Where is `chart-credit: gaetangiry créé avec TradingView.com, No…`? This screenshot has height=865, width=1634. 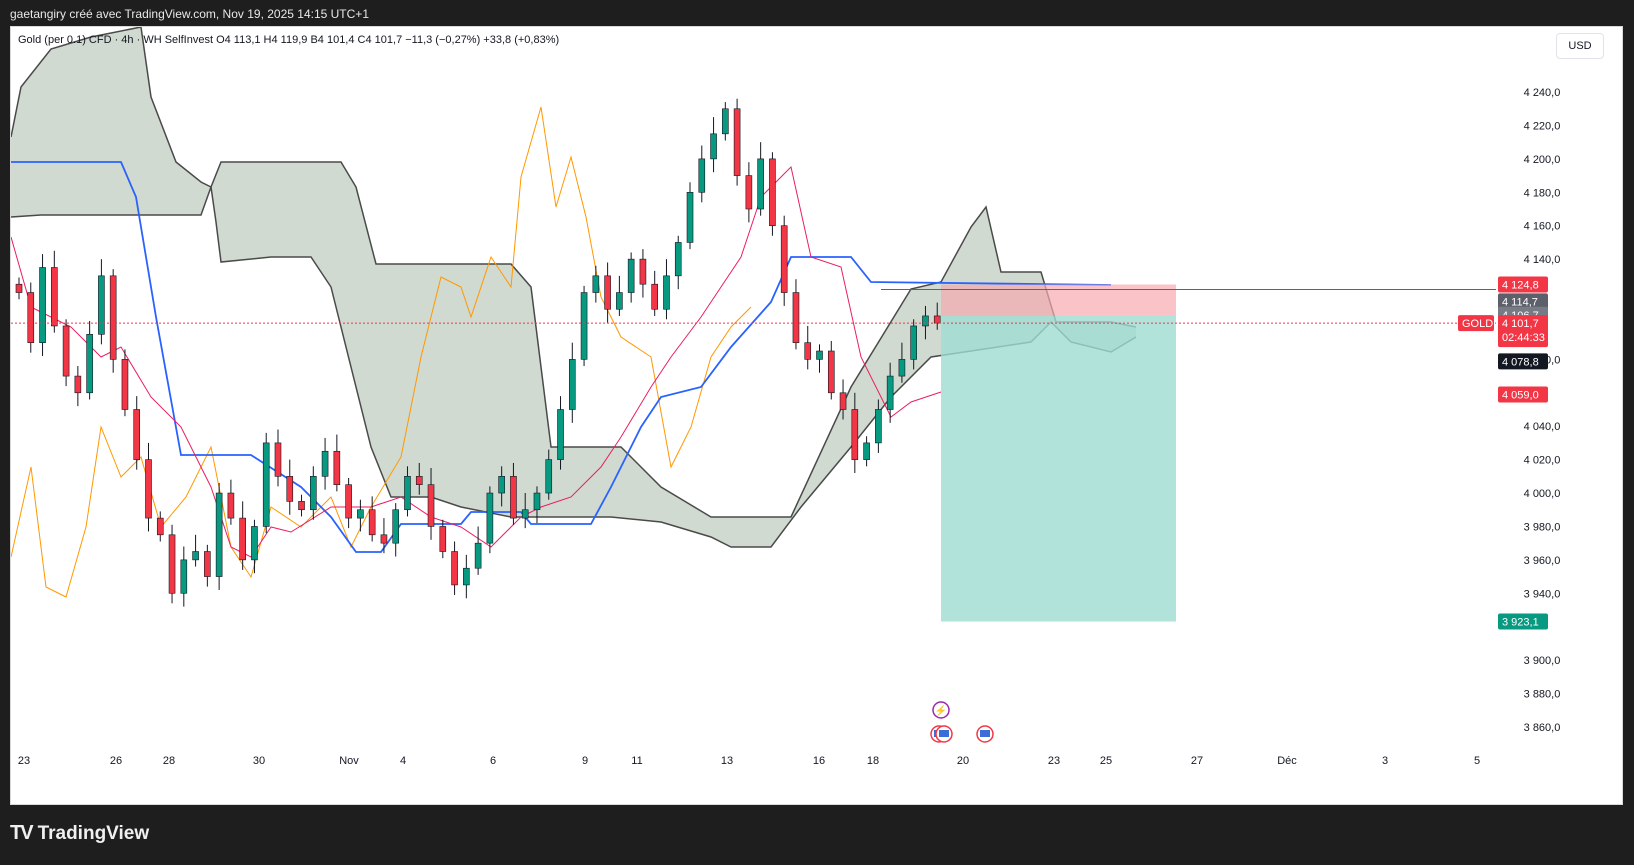
chart-credit: gaetangiry créé avec TradingView.com, No… is located at coordinates (189, 14).